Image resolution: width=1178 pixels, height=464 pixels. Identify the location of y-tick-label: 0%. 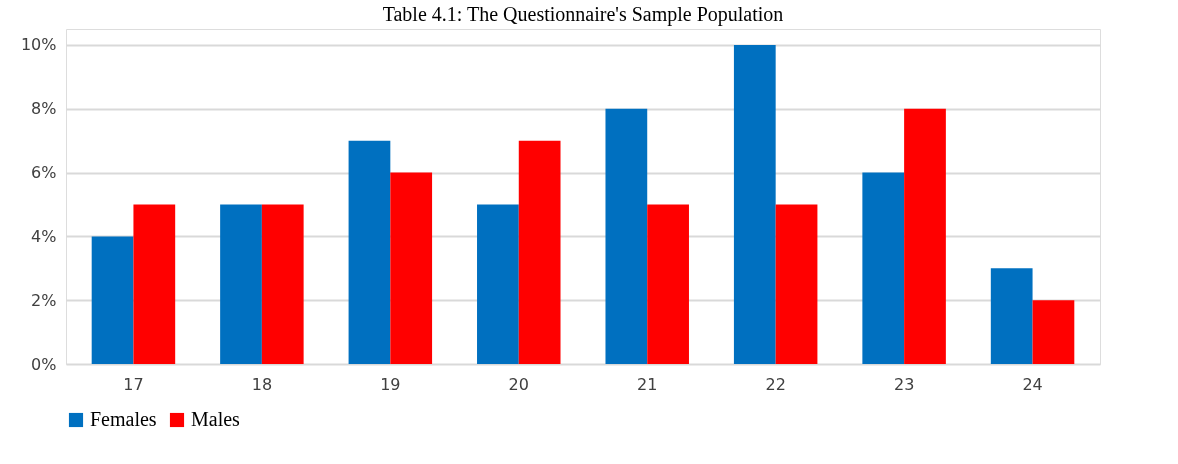
(44, 364).